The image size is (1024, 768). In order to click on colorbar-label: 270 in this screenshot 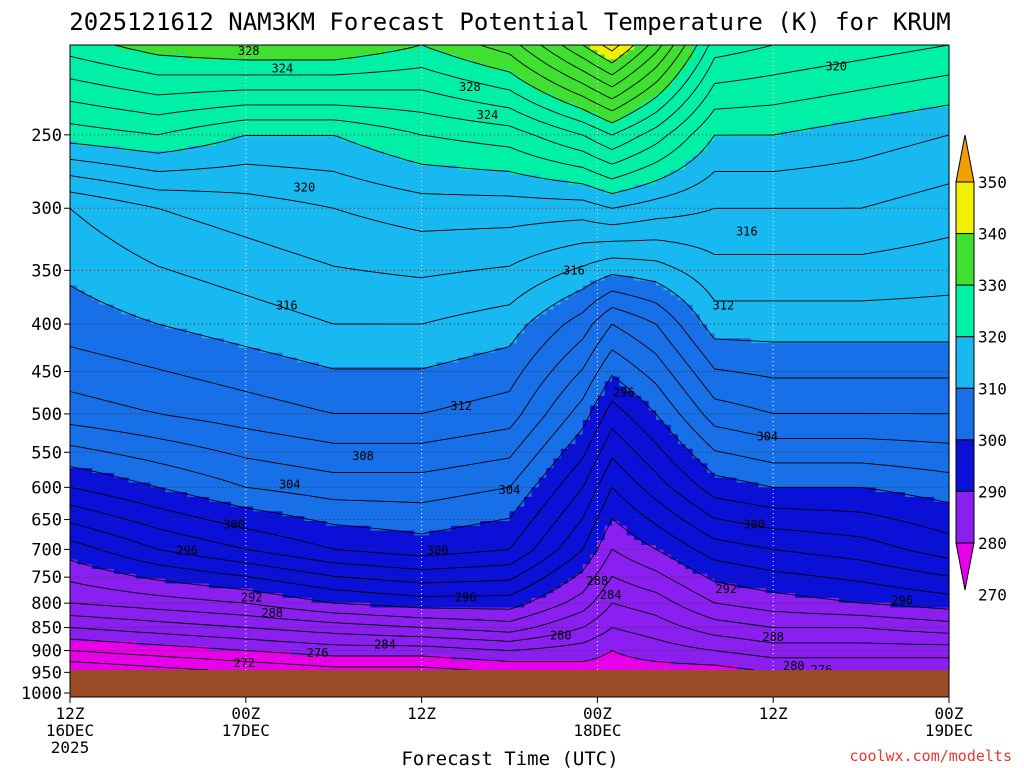, I will do `click(992, 595)`.